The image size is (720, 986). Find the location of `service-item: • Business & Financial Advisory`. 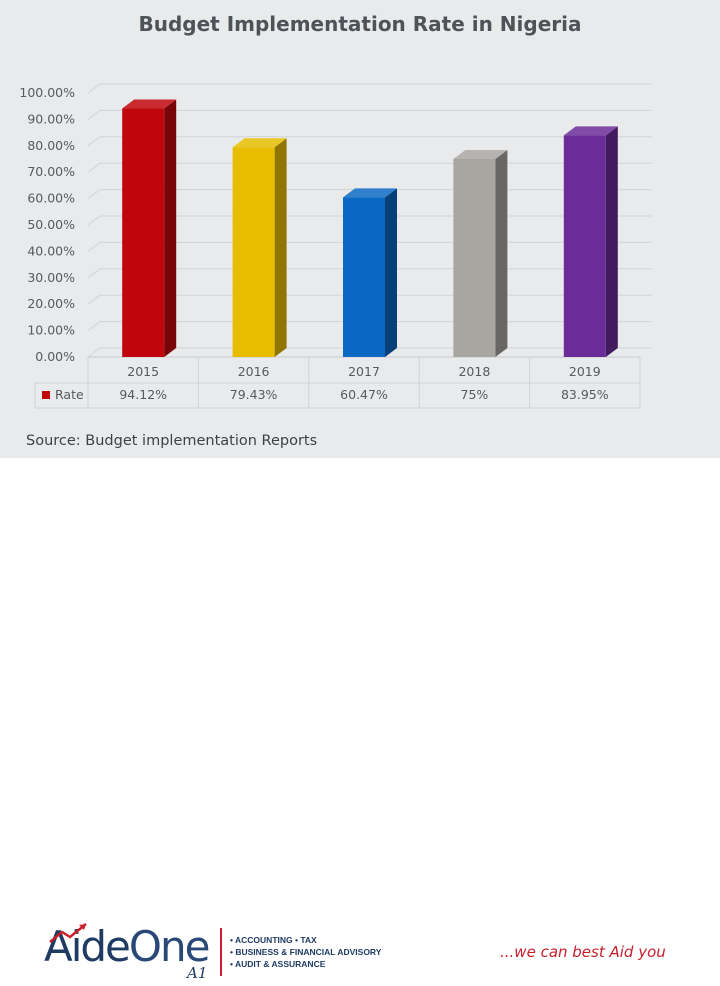

service-item: • Business & Financial Advisory is located at coordinates (306, 952).